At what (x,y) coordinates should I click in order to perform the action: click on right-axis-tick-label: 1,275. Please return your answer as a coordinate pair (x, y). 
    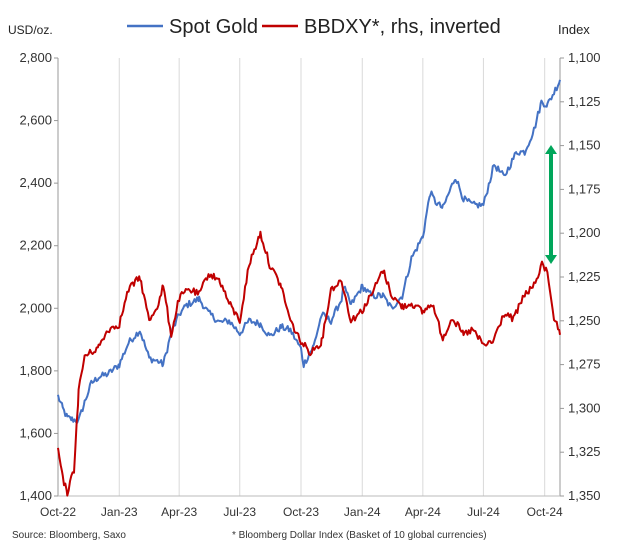
    Looking at the image, I should click on (584, 364).